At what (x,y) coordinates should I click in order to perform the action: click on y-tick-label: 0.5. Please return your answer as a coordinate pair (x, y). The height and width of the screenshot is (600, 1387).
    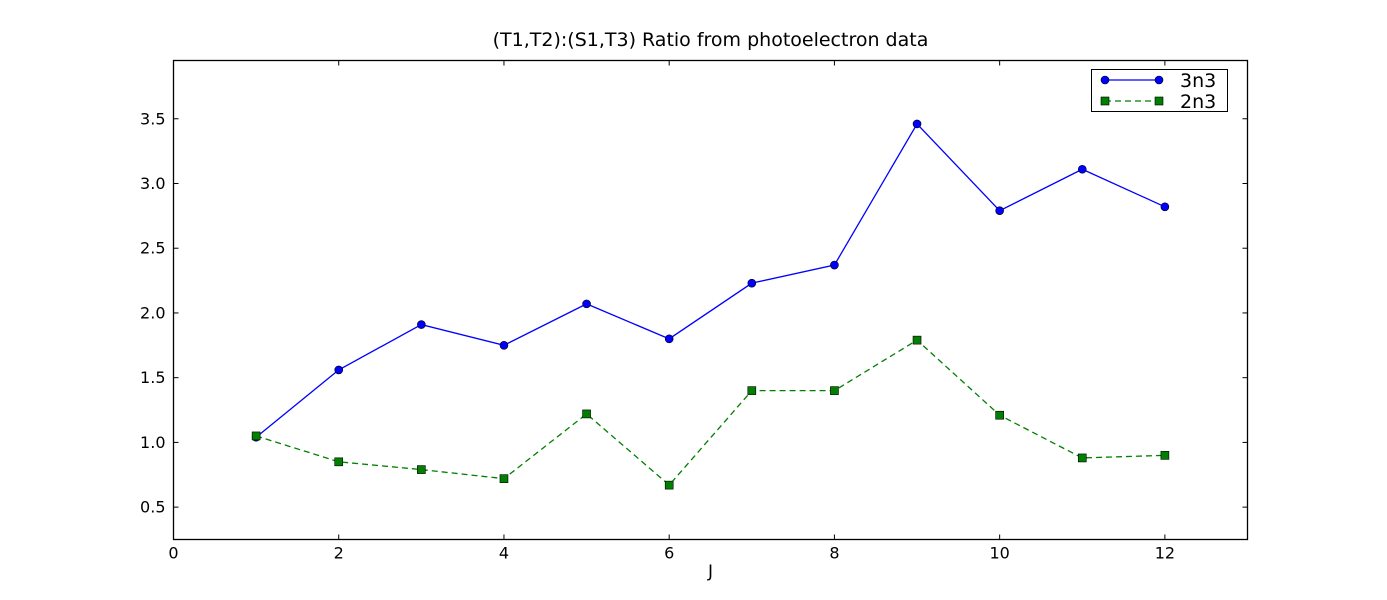
    Looking at the image, I should click on (152, 507).